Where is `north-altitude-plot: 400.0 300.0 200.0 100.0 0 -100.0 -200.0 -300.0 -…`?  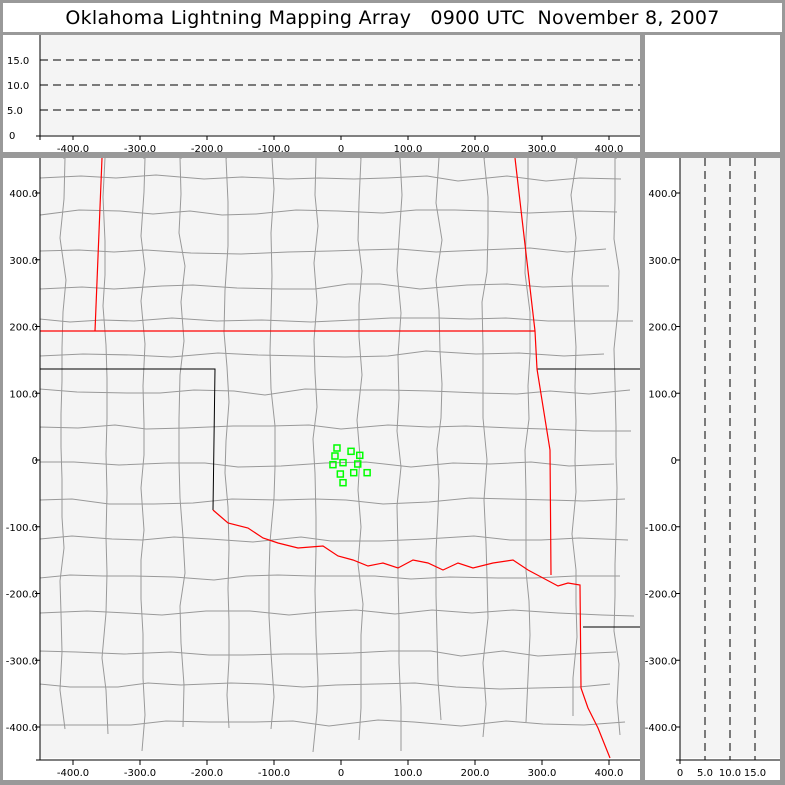
north-altitude-plot: 400.0 300.0 200.0 100.0 0 -100.0 -200.0 -300.0 -… is located at coordinates (712, 468).